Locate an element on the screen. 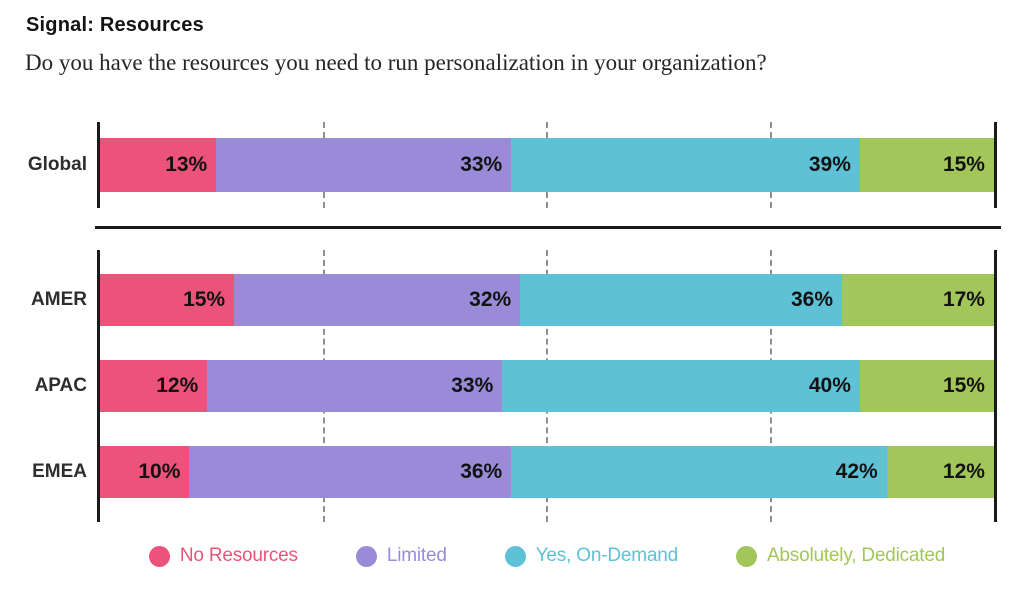  legend-label: Yes, On-Demand is located at coordinates (606, 555).